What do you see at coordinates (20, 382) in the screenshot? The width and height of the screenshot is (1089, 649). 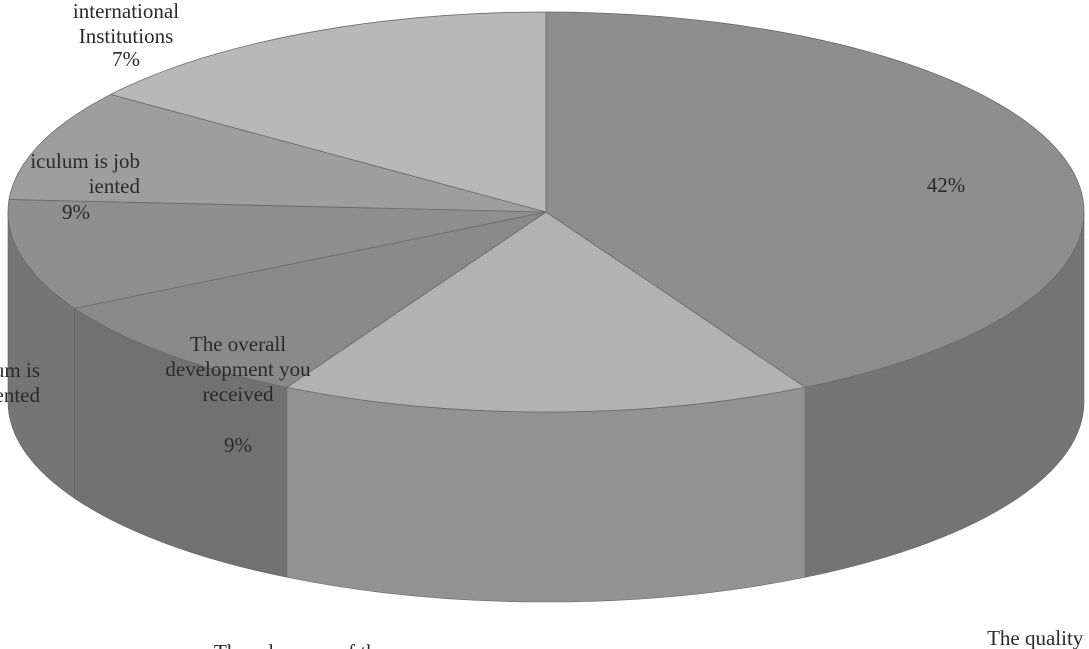 I see `slice-label-3: iculum isented` at bounding box center [20, 382].